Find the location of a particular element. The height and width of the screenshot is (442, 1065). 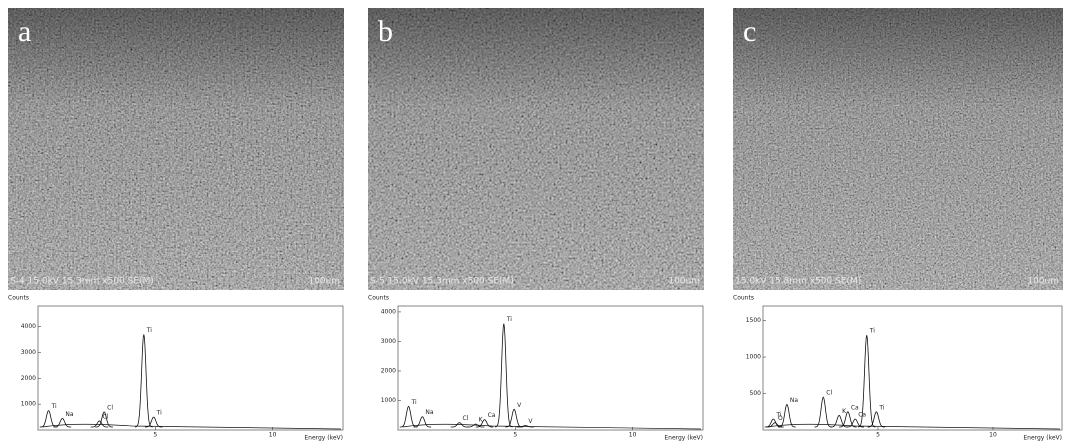

peak-label: O is located at coordinates (780, 418).